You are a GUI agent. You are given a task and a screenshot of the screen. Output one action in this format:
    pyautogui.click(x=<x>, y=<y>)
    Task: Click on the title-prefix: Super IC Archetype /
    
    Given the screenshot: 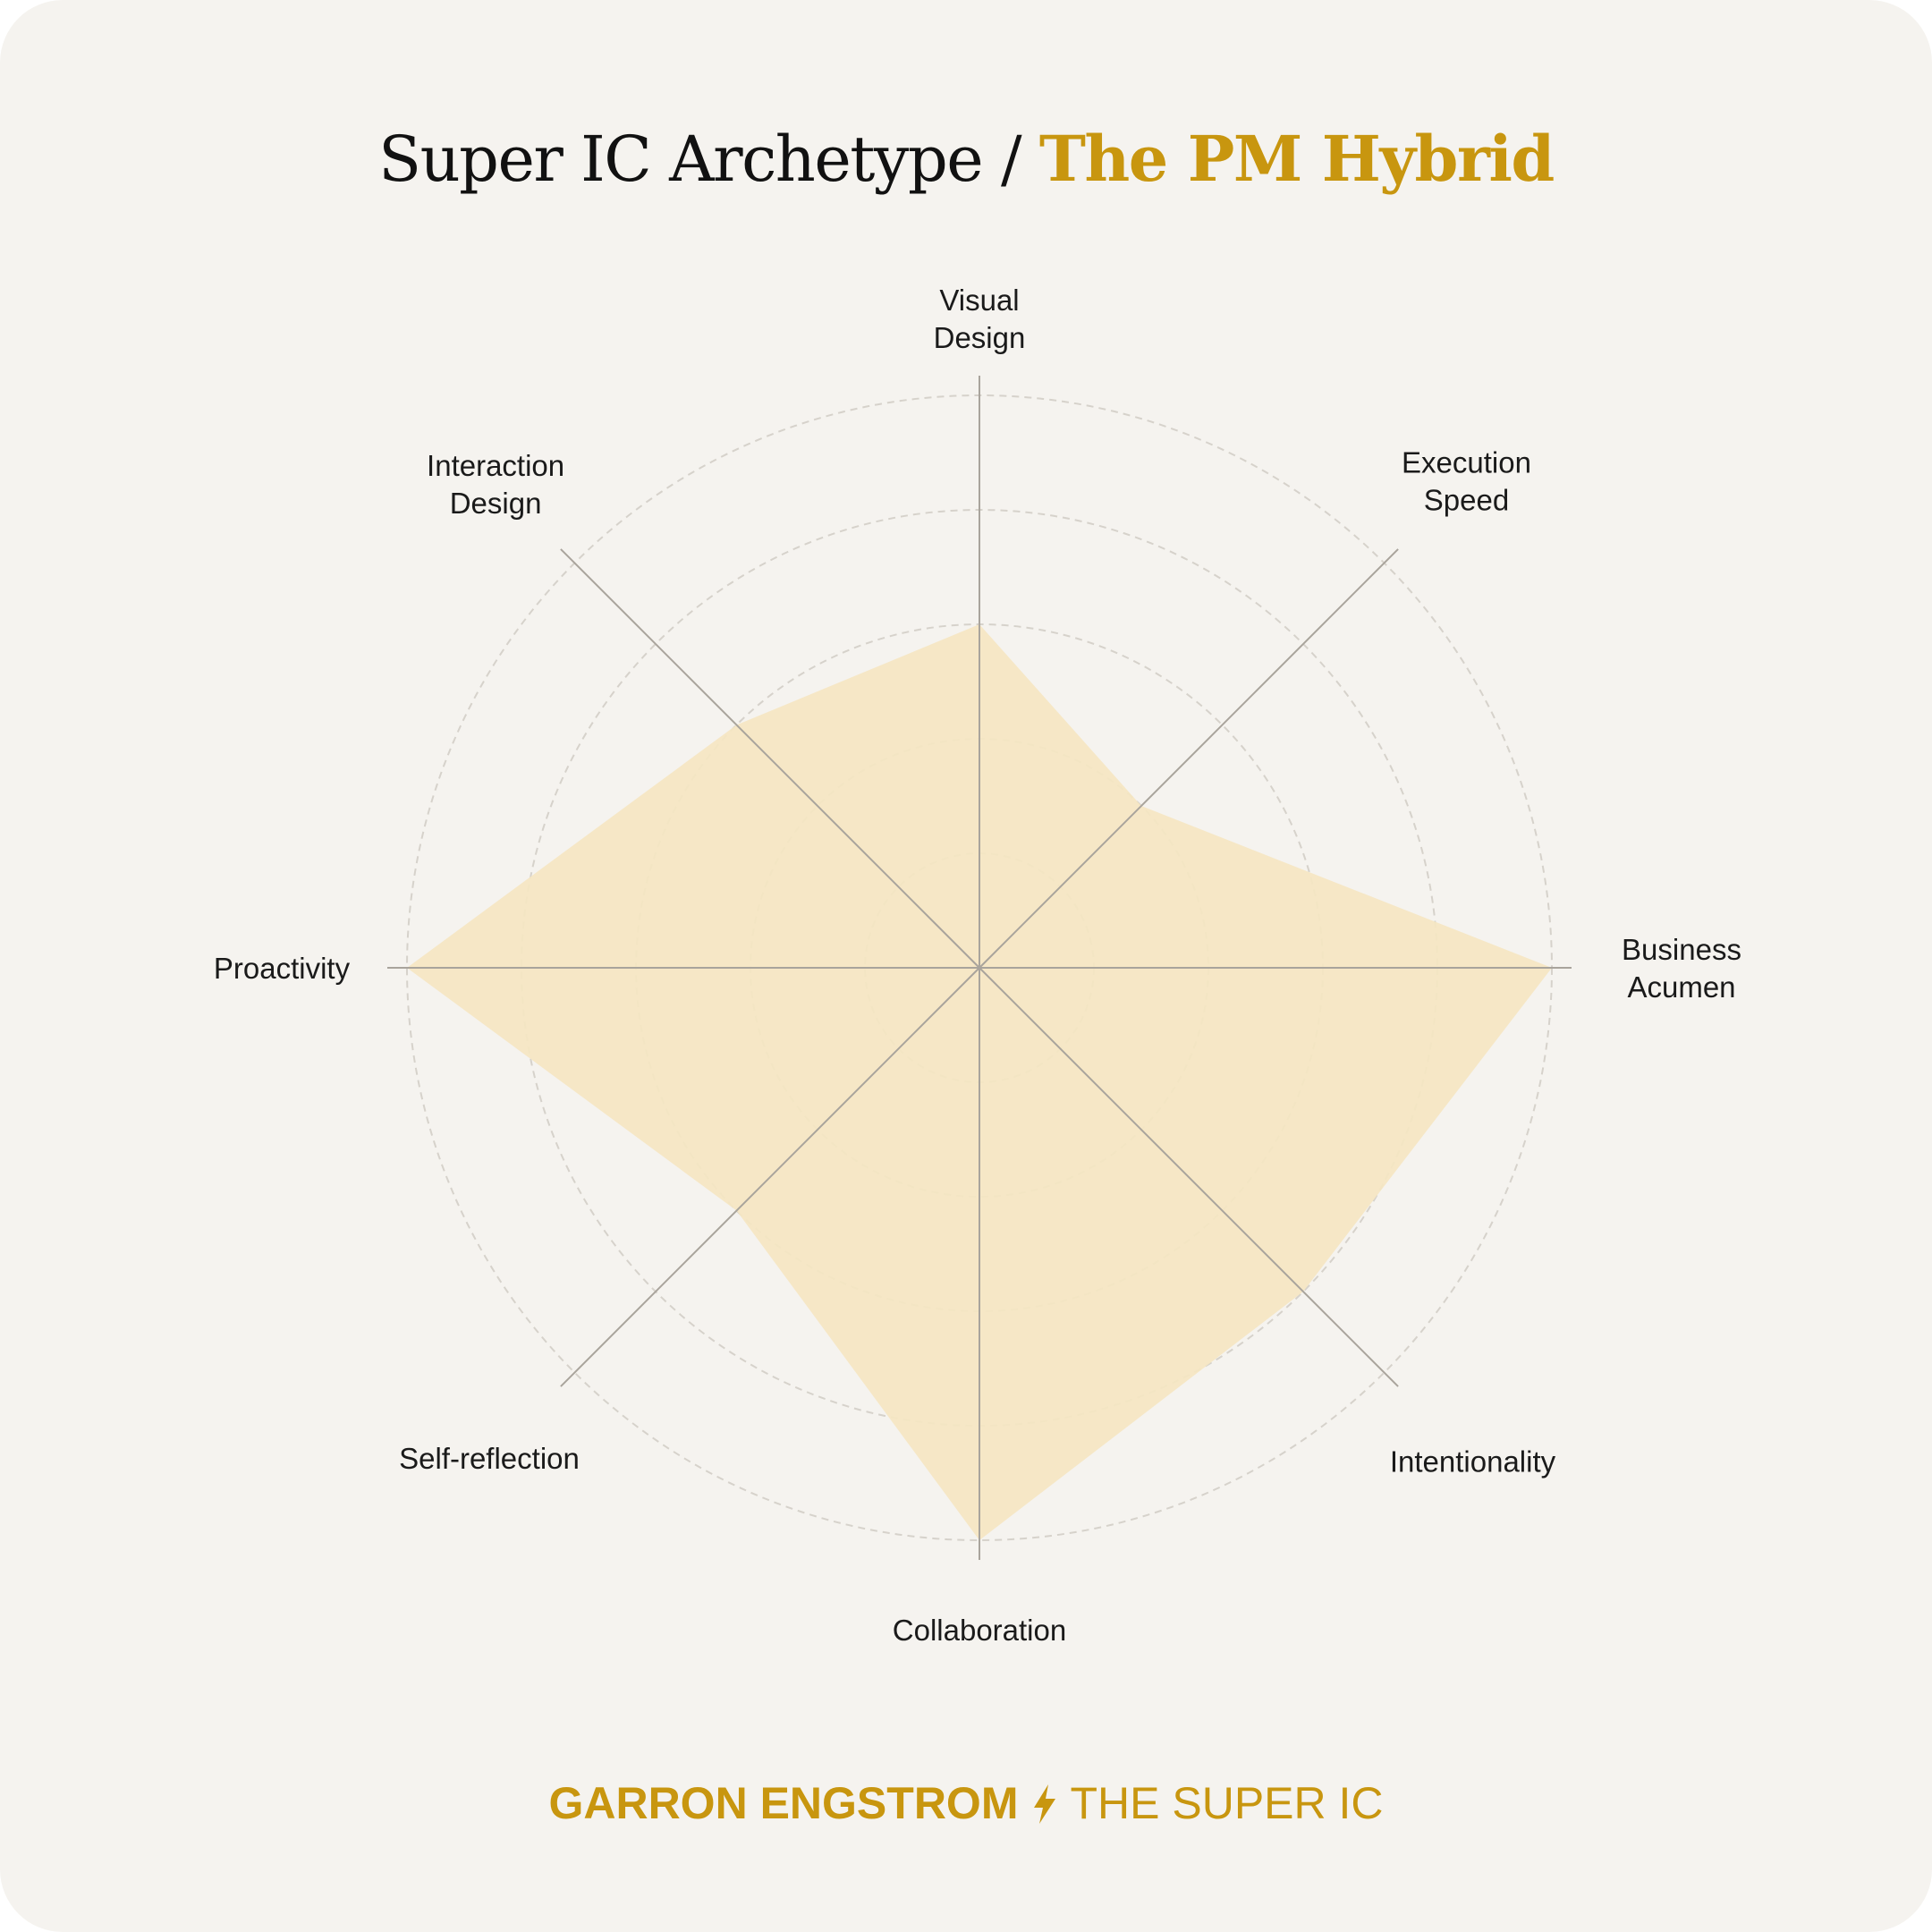 What is the action you would take?
    pyautogui.click(x=699, y=159)
    